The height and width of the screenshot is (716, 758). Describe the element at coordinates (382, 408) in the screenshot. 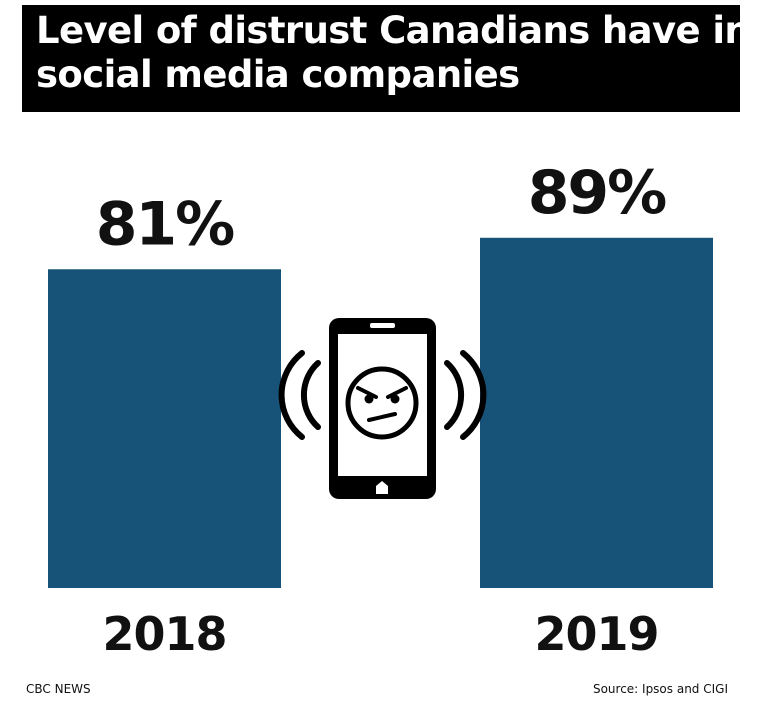

I see `angry-phone-icon` at that location.